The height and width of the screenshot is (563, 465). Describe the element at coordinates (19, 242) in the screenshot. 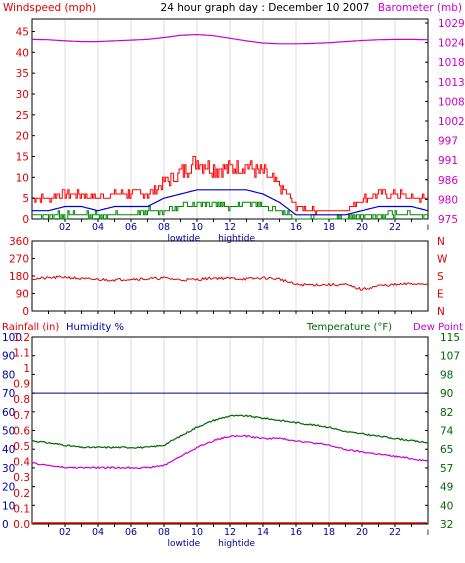

I see `direction-tick-label: 360` at that location.